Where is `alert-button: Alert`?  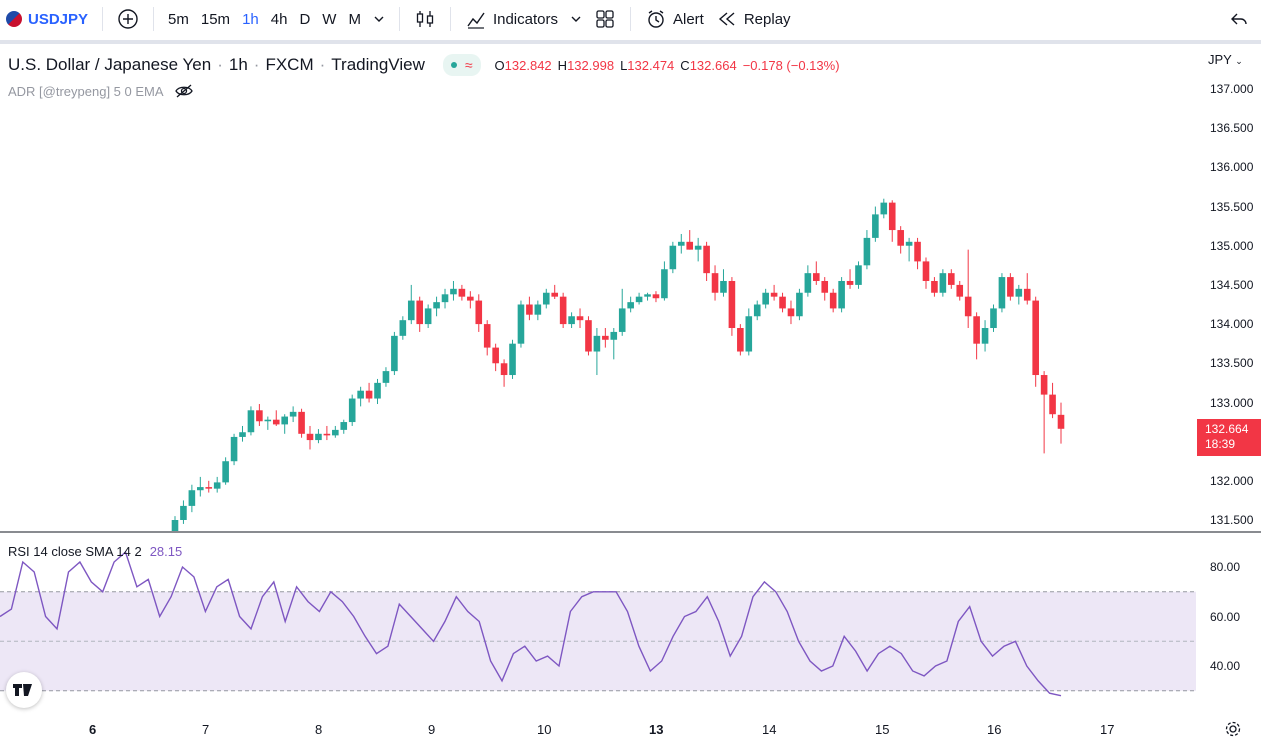
alert-button: Alert is located at coordinates (674, 19).